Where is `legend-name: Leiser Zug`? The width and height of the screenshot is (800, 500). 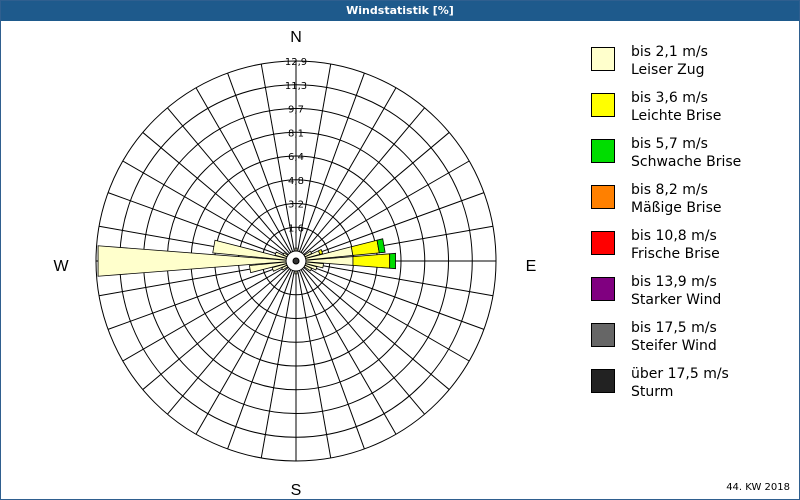 legend-name: Leiser Zug is located at coordinates (668, 70).